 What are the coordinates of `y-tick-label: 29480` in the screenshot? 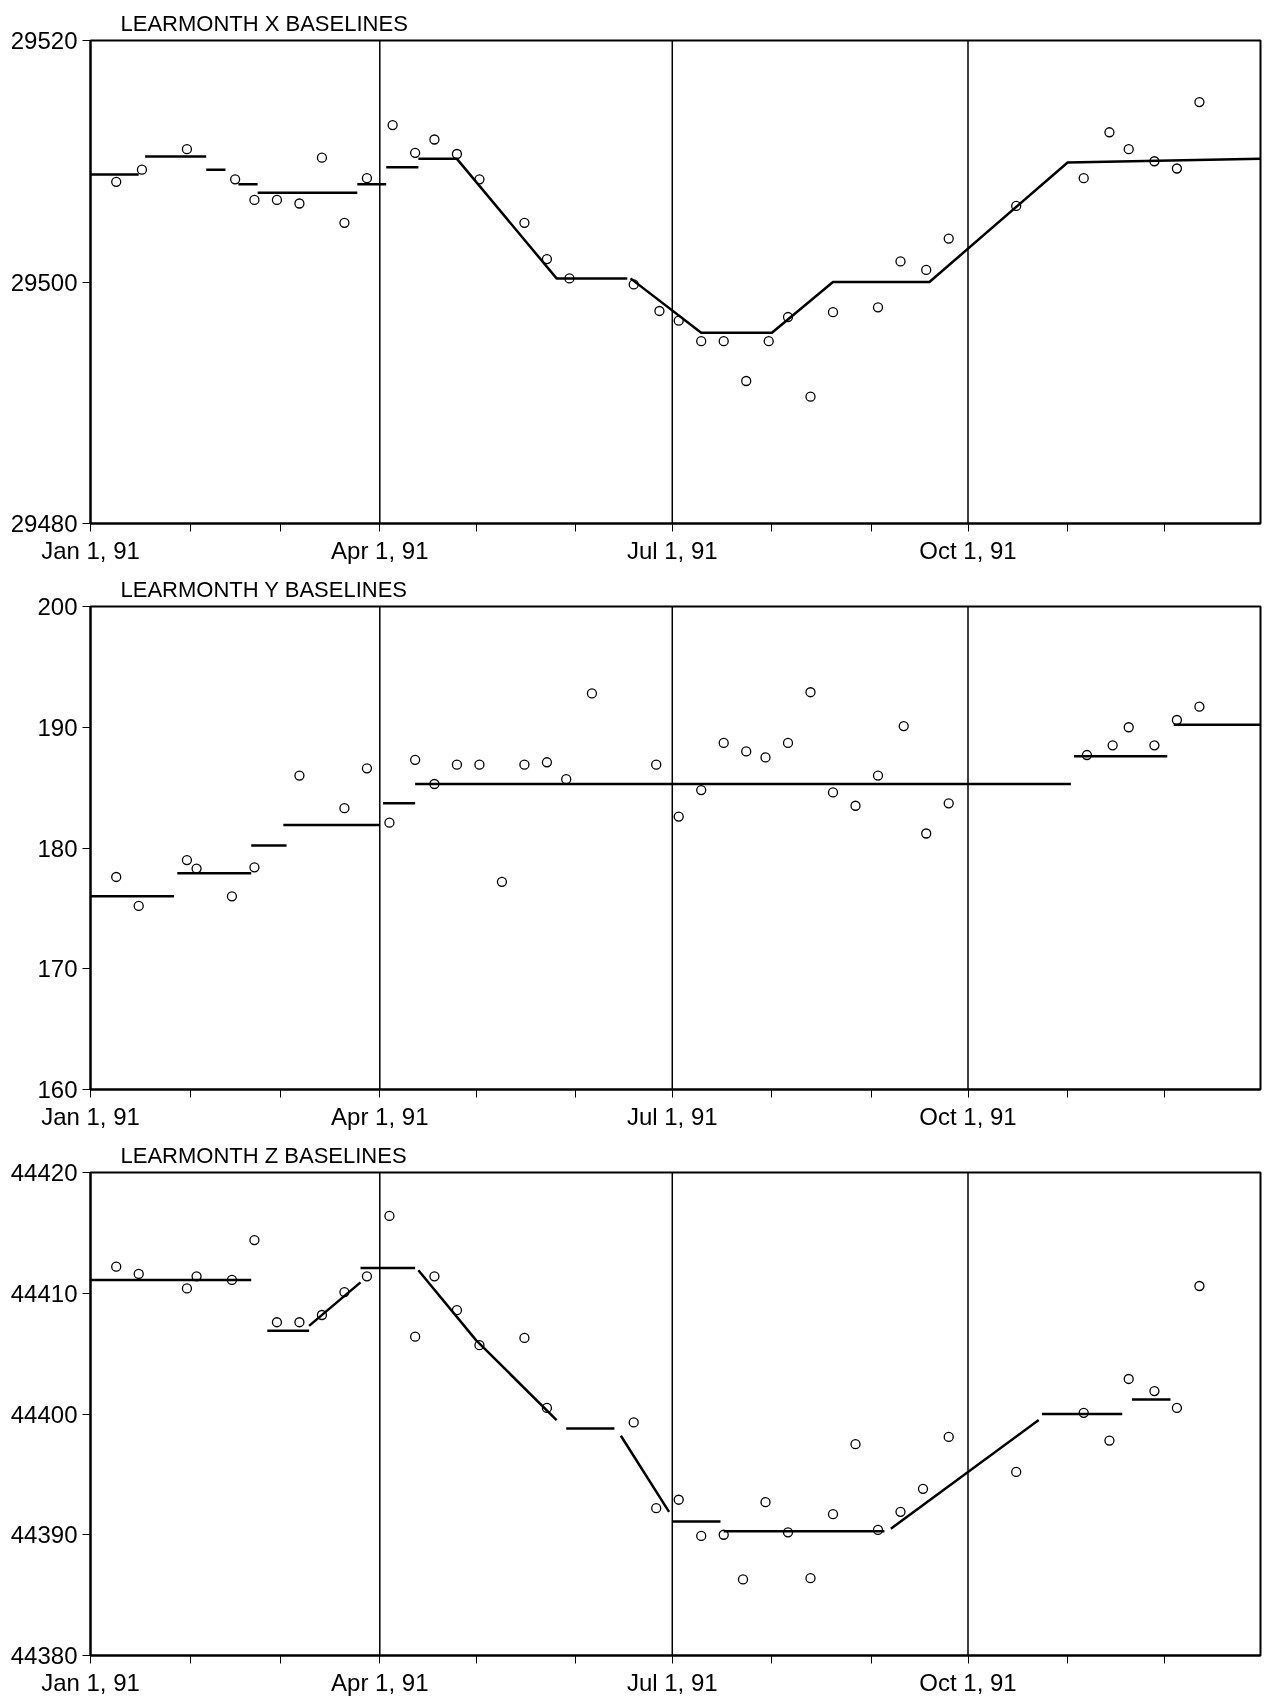 It's located at (44, 523).